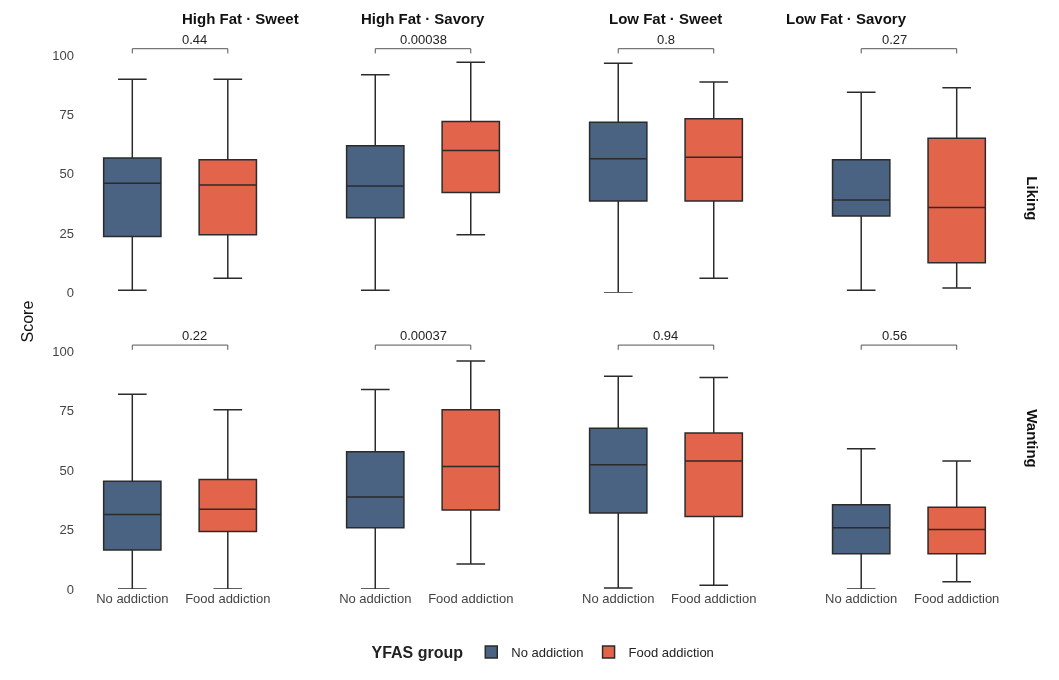 The image size is (1059, 680). Describe the element at coordinates (423, 335) in the screenshot. I see `text: 0.00037` at that location.